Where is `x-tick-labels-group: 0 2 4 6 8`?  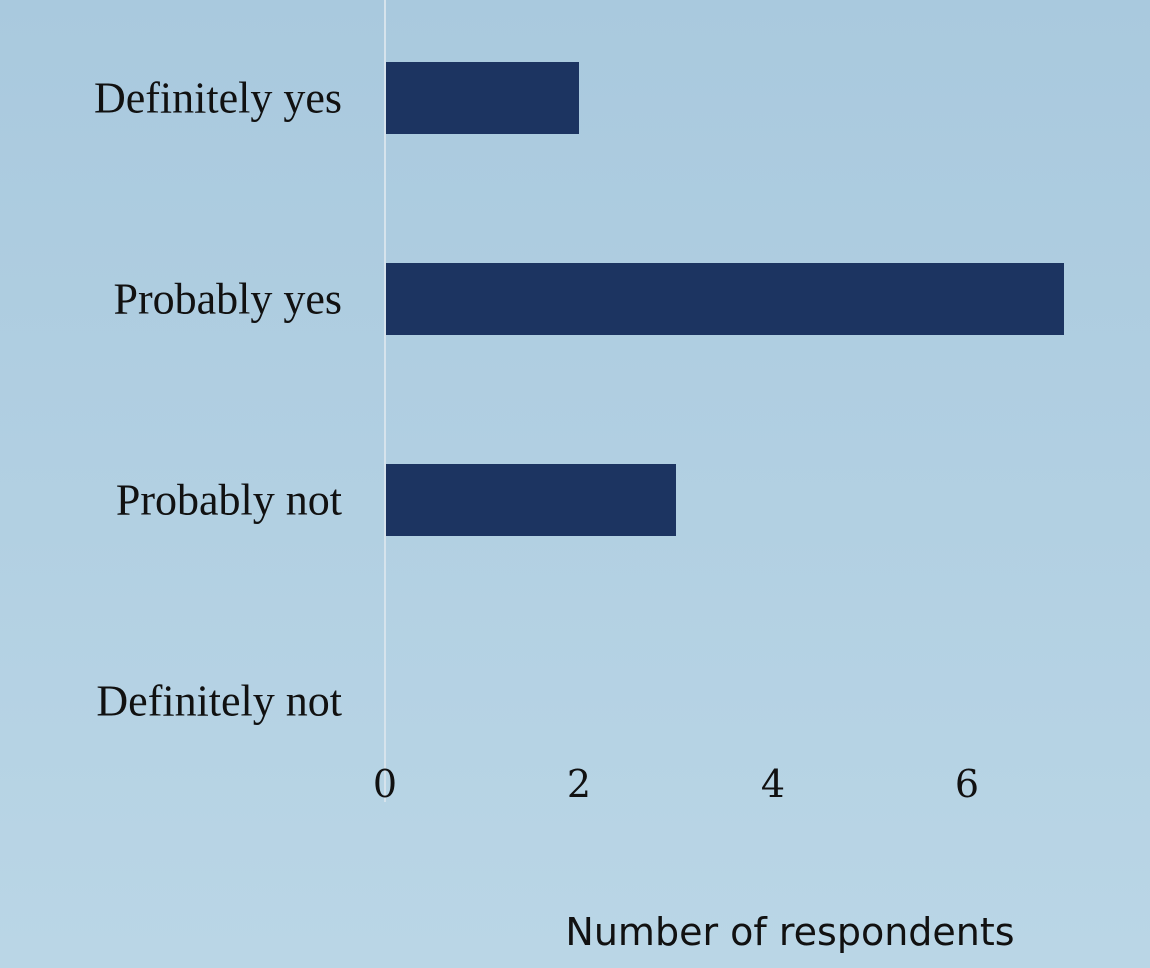
x-tick-labels-group: 0 2 4 6 8 is located at coordinates (761, 784).